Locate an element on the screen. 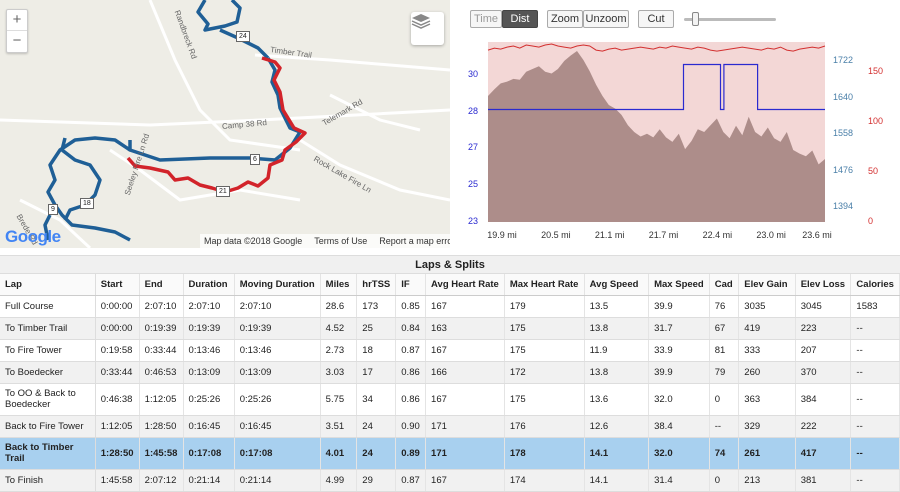  lap-cell: 0.85 is located at coordinates (411, 306).